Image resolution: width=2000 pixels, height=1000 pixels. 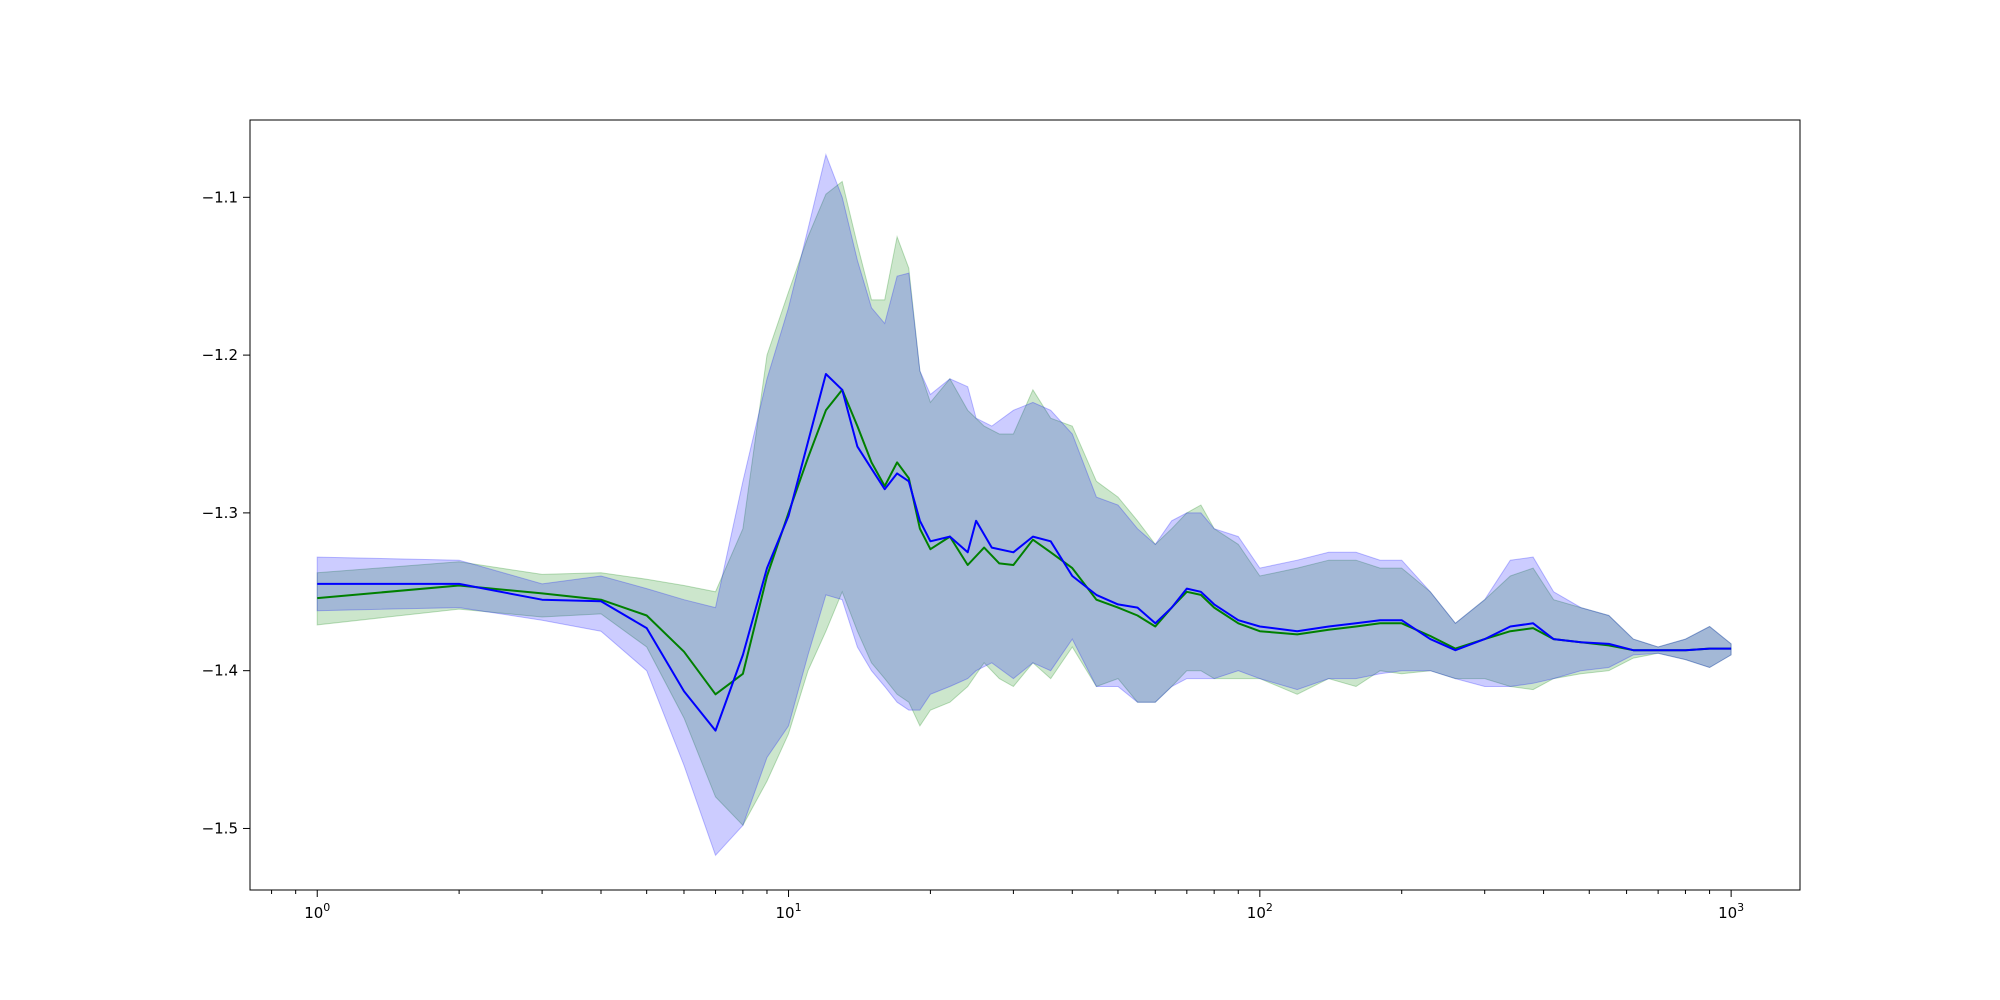 I want to click on x-tick-label: 10¹, so click(x=788, y=911).